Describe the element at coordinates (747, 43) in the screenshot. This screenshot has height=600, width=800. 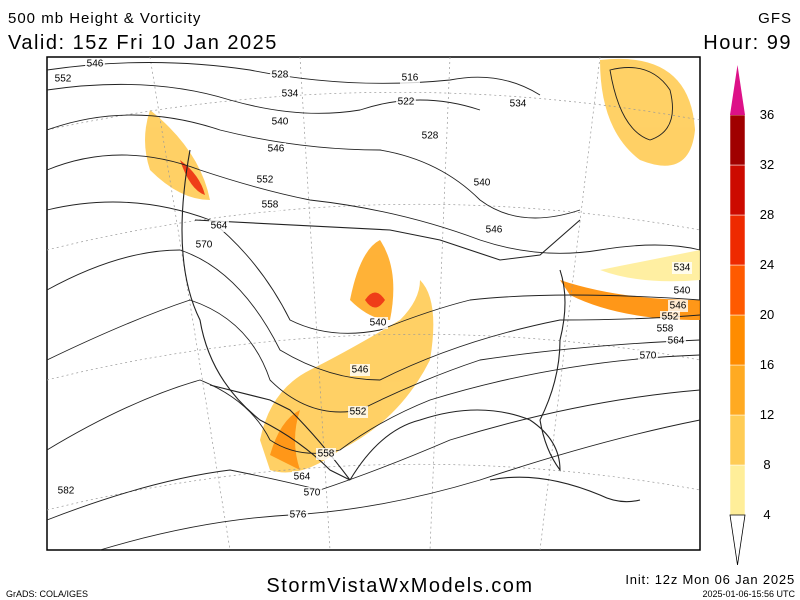
I see `forecast-hour: Hour: 99` at that location.